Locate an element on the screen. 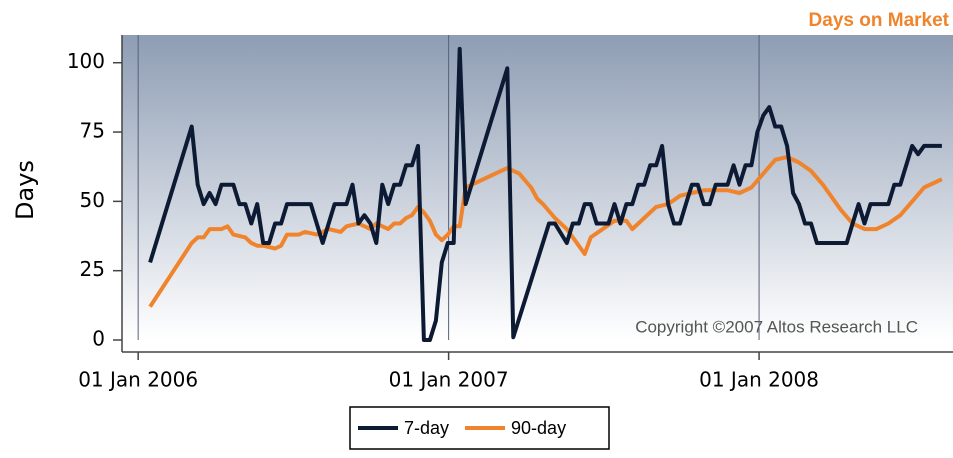  y-tick-label: 25 is located at coordinates (92, 269).